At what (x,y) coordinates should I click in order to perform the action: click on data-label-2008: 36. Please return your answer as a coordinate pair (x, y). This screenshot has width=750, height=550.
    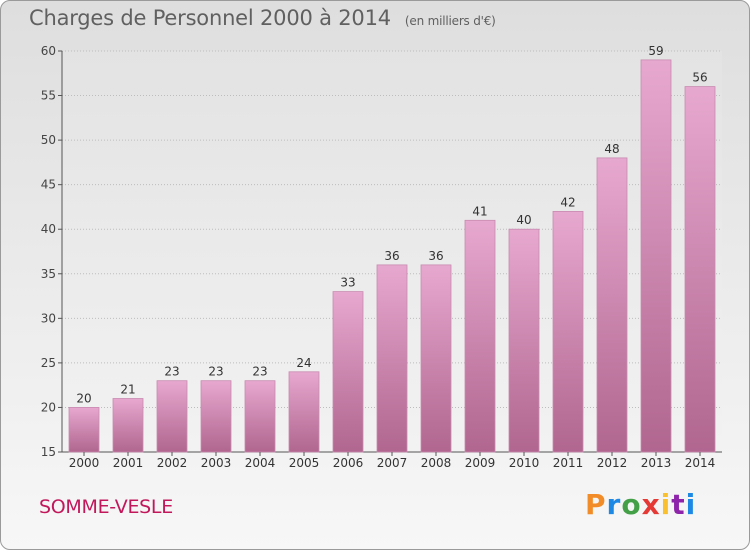
    Looking at the image, I should click on (435, 256).